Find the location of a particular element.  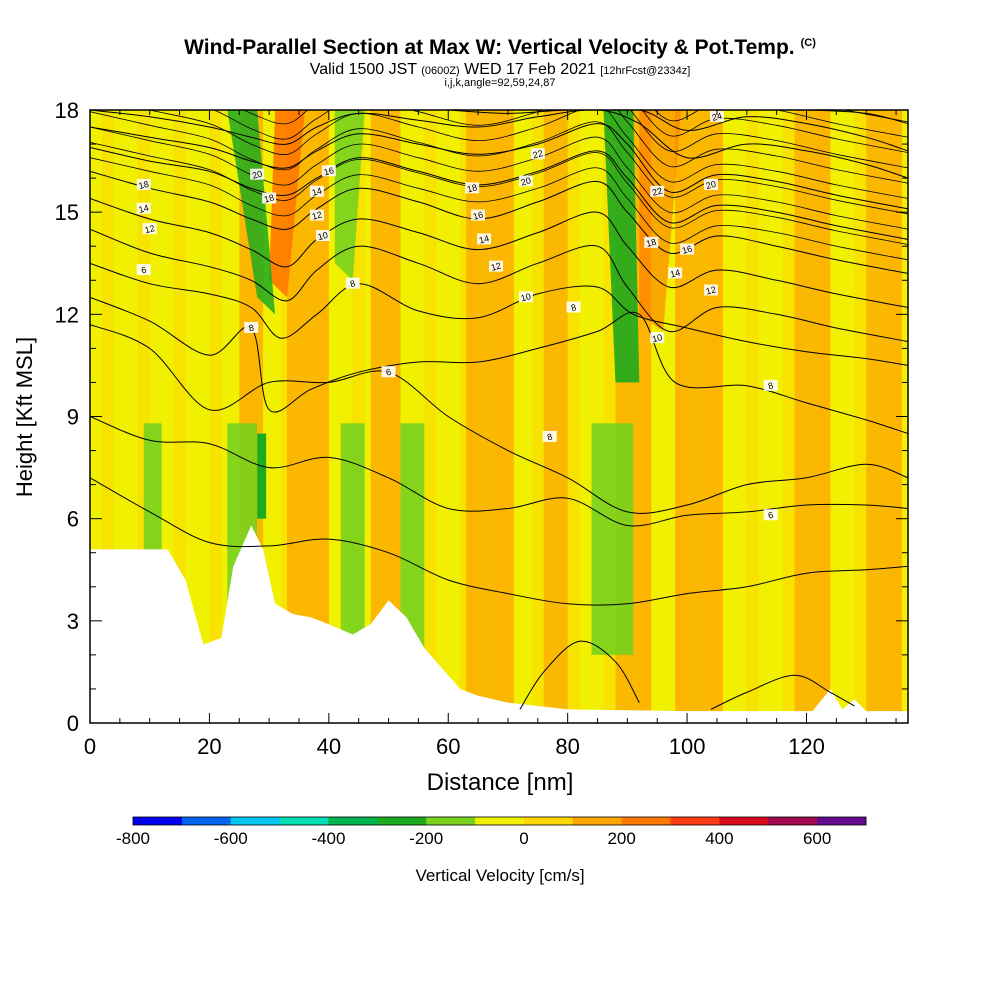

contour-label: 24 is located at coordinates (716, 116).